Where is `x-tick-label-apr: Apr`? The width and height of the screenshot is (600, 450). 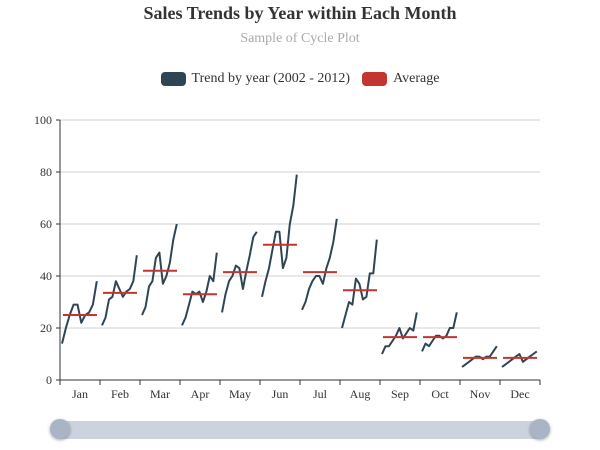 x-tick-label-apr: Apr is located at coordinates (200, 394).